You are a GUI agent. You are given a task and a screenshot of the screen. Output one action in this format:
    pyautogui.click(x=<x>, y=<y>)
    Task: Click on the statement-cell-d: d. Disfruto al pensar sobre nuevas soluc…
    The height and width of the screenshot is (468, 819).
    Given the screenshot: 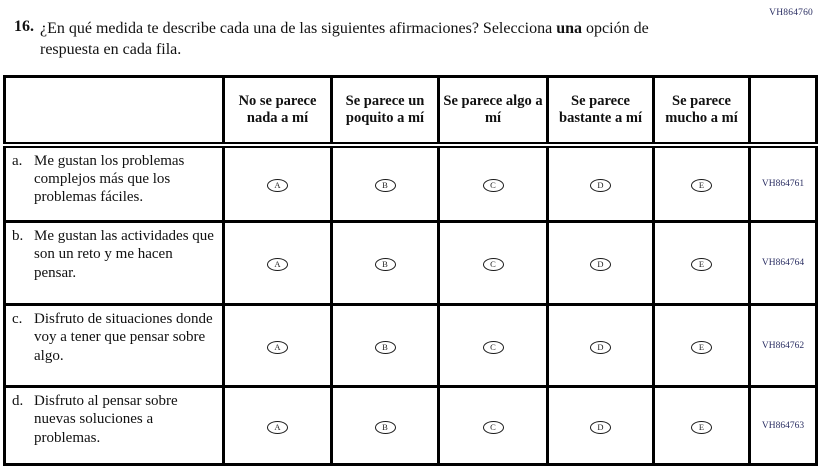 What is the action you would take?
    pyautogui.click(x=114, y=425)
    